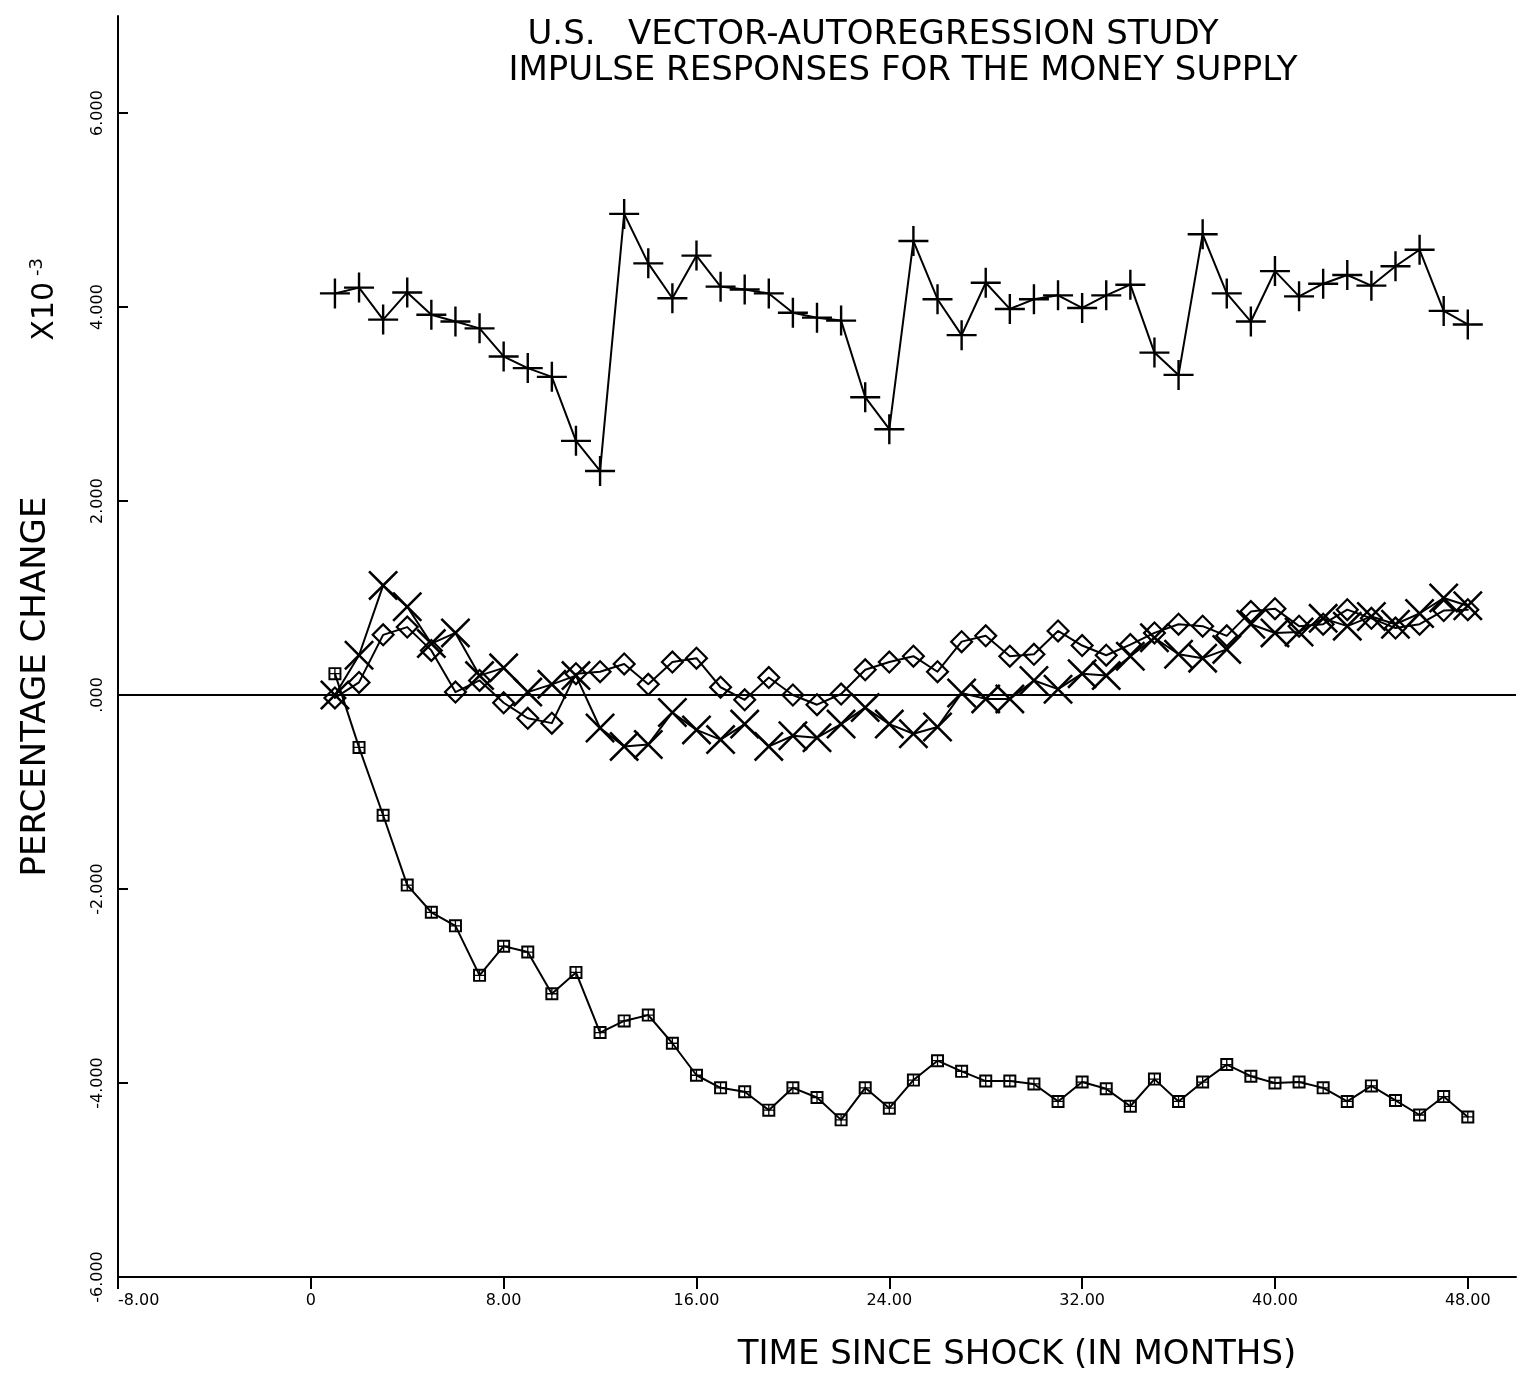 The width and height of the screenshot is (1530, 1385). I want to click on x-tick-label: 48.00, so click(1467, 1299).